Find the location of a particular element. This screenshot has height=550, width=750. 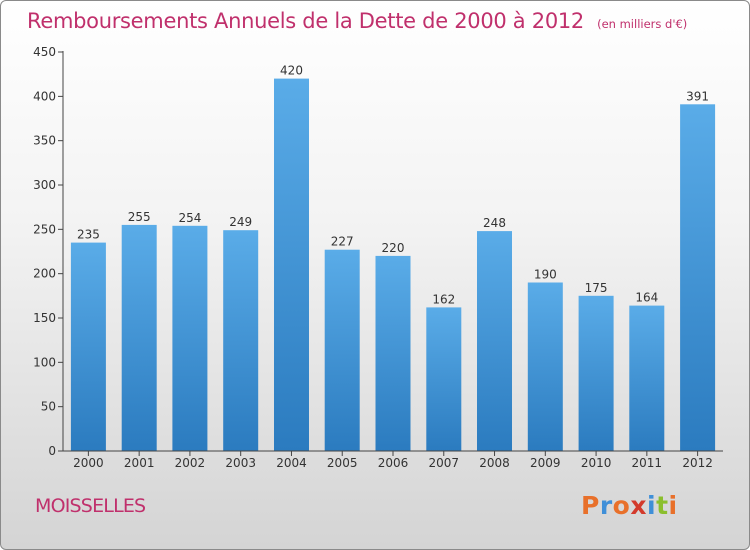

y-axis: 0 50 100 150 200 250 300 350 400 450 is located at coordinates (48, 251).